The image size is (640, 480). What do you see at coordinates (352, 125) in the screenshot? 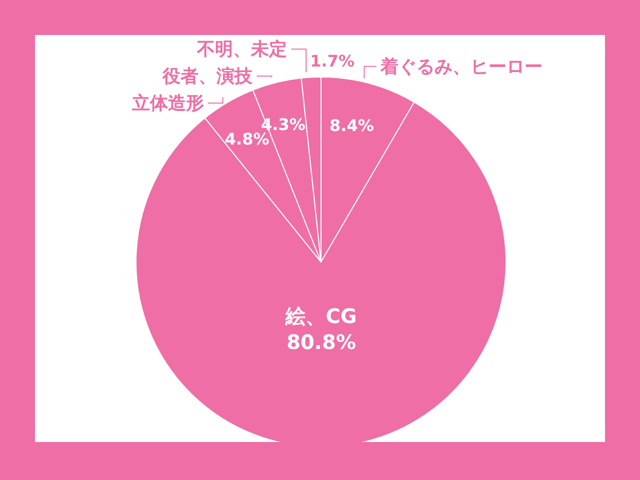
I see `data-label: 8.4%` at bounding box center [352, 125].